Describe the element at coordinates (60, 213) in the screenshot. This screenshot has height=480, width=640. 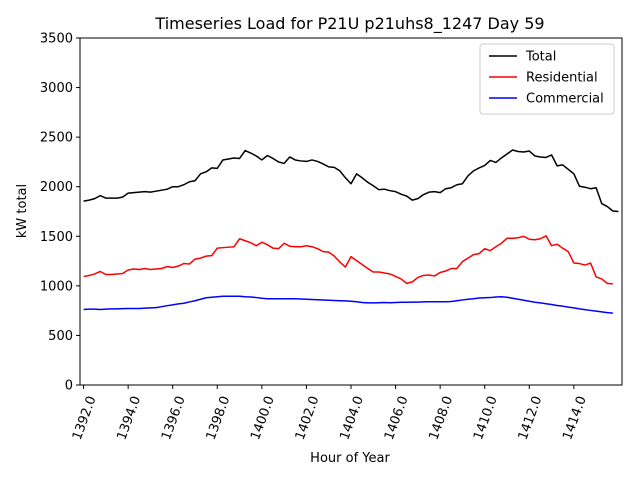
I see `y-axis: 0 500 1000 1500 2000 2500 3000 3500` at that location.